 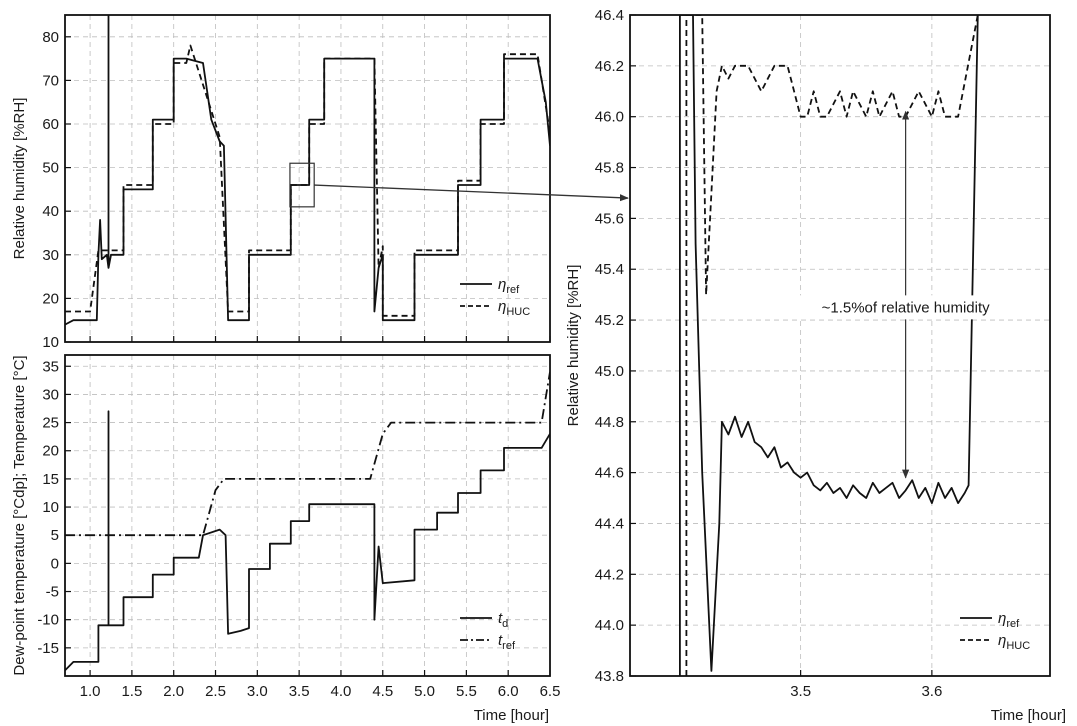 I want to click on y-tick-label: 44.8, so click(x=609, y=422).